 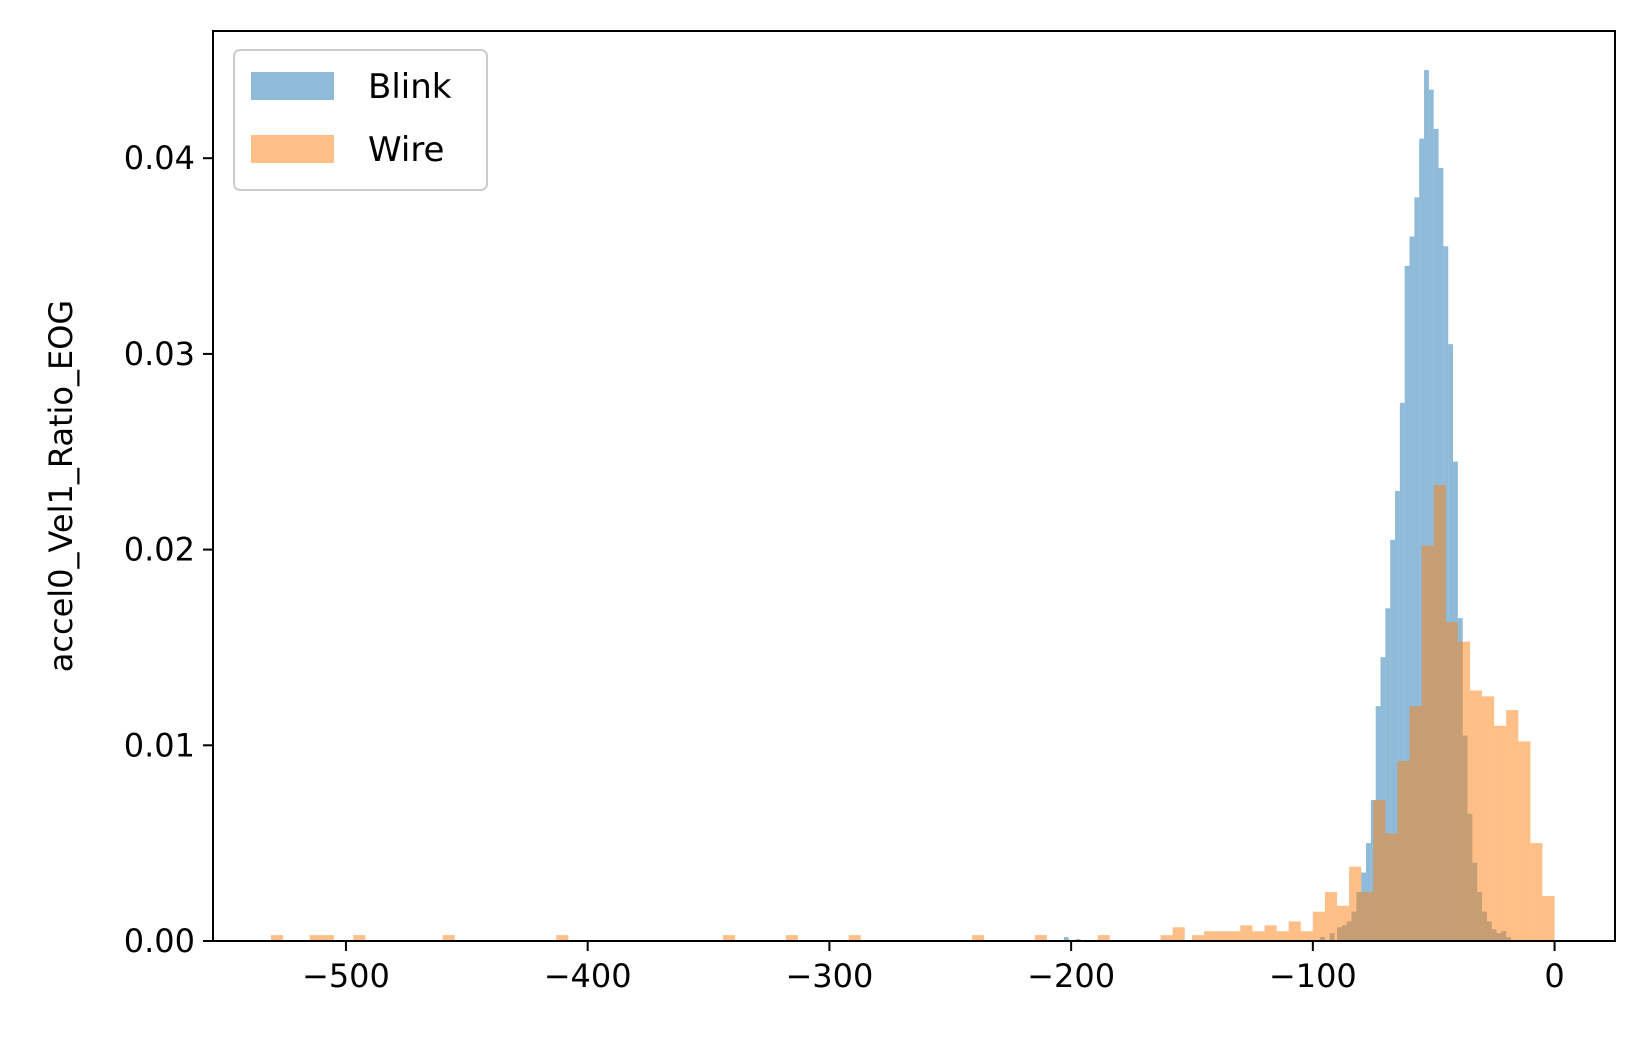 I want to click on x-tick-label: −100, so click(x=1313, y=976).